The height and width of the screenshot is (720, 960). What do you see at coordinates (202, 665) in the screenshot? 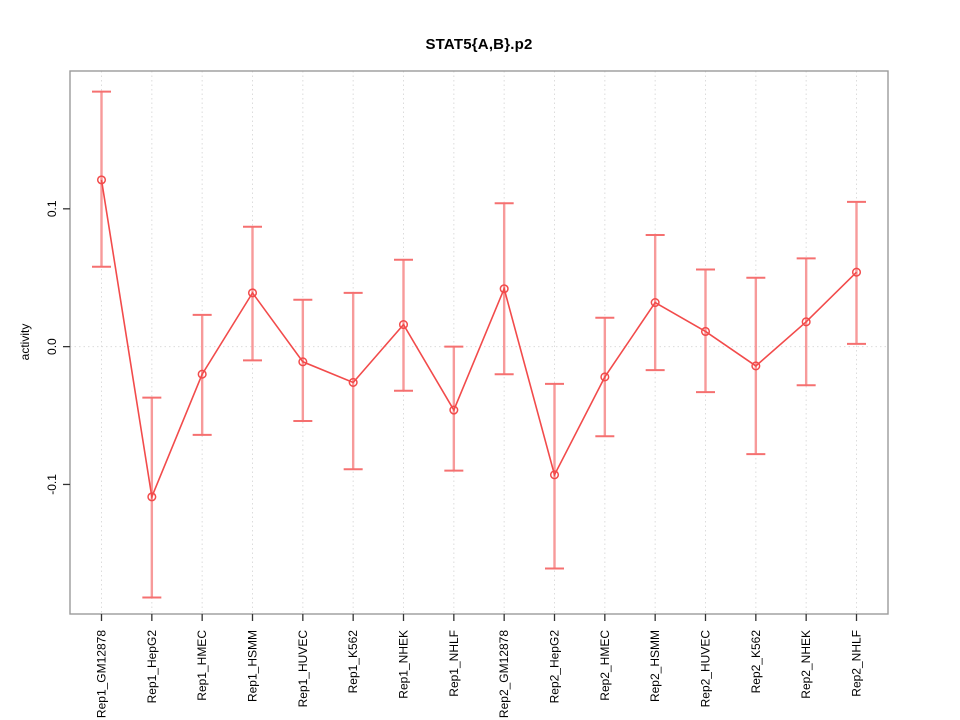
I see `x-axis-tick-label: Rep1_HMEC` at bounding box center [202, 665].